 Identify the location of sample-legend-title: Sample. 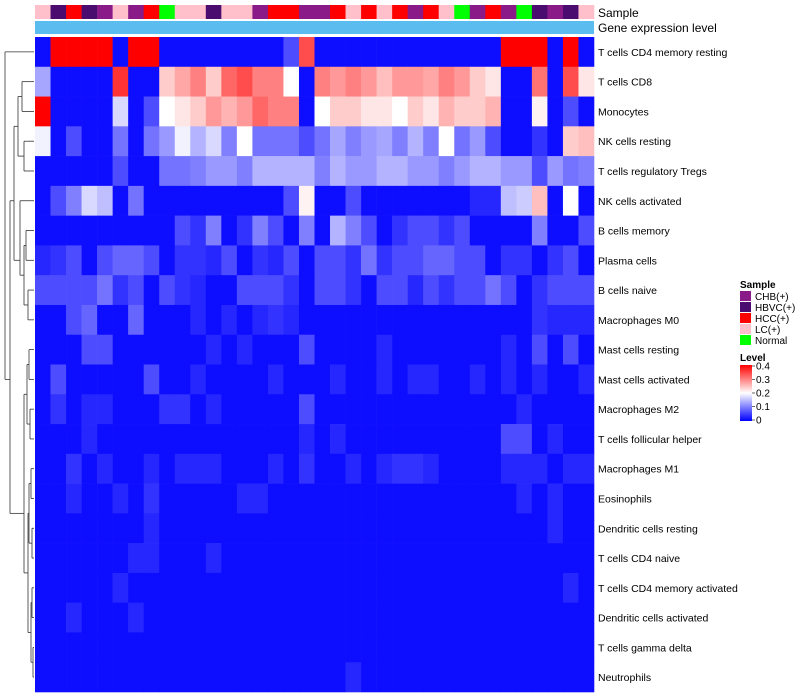
(758, 285).